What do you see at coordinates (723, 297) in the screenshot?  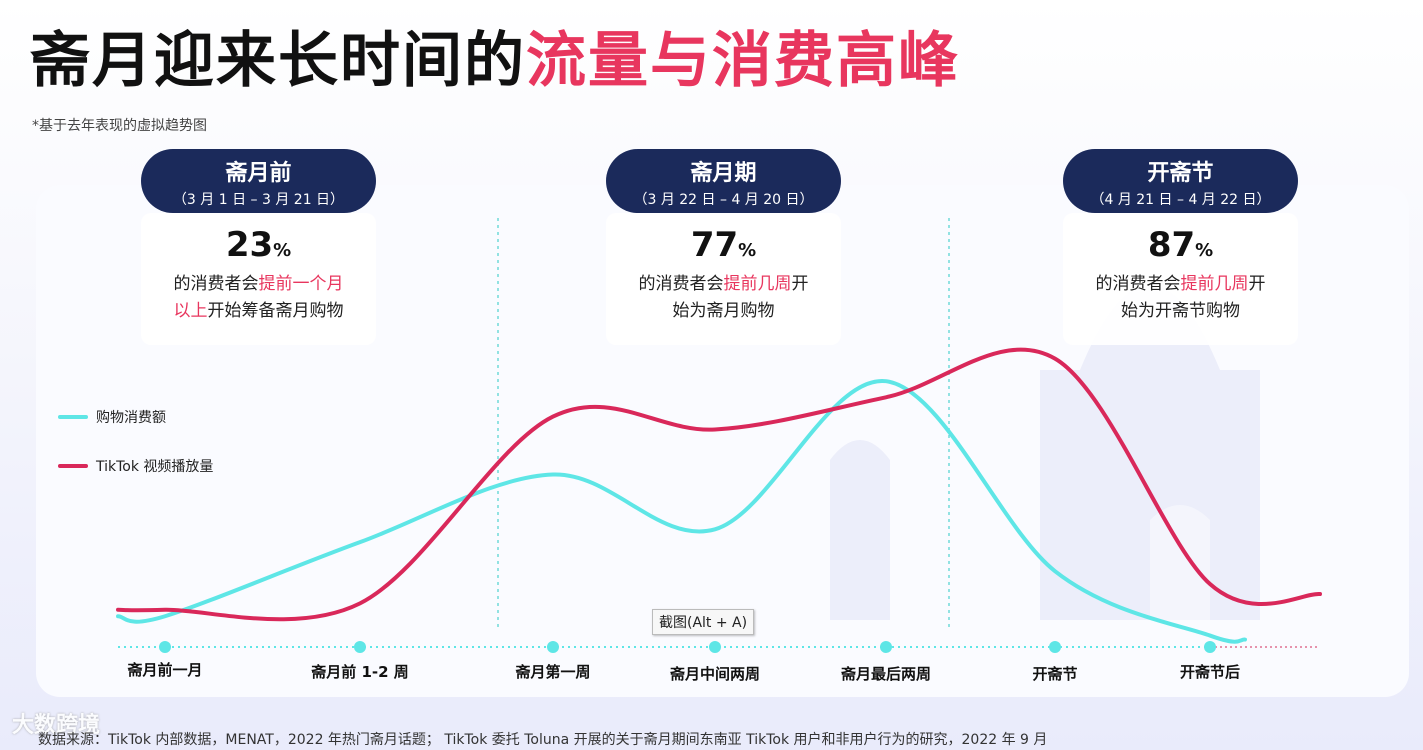 I see `stage-description: 的消费者会提前几周开 始为斋月购物` at bounding box center [723, 297].